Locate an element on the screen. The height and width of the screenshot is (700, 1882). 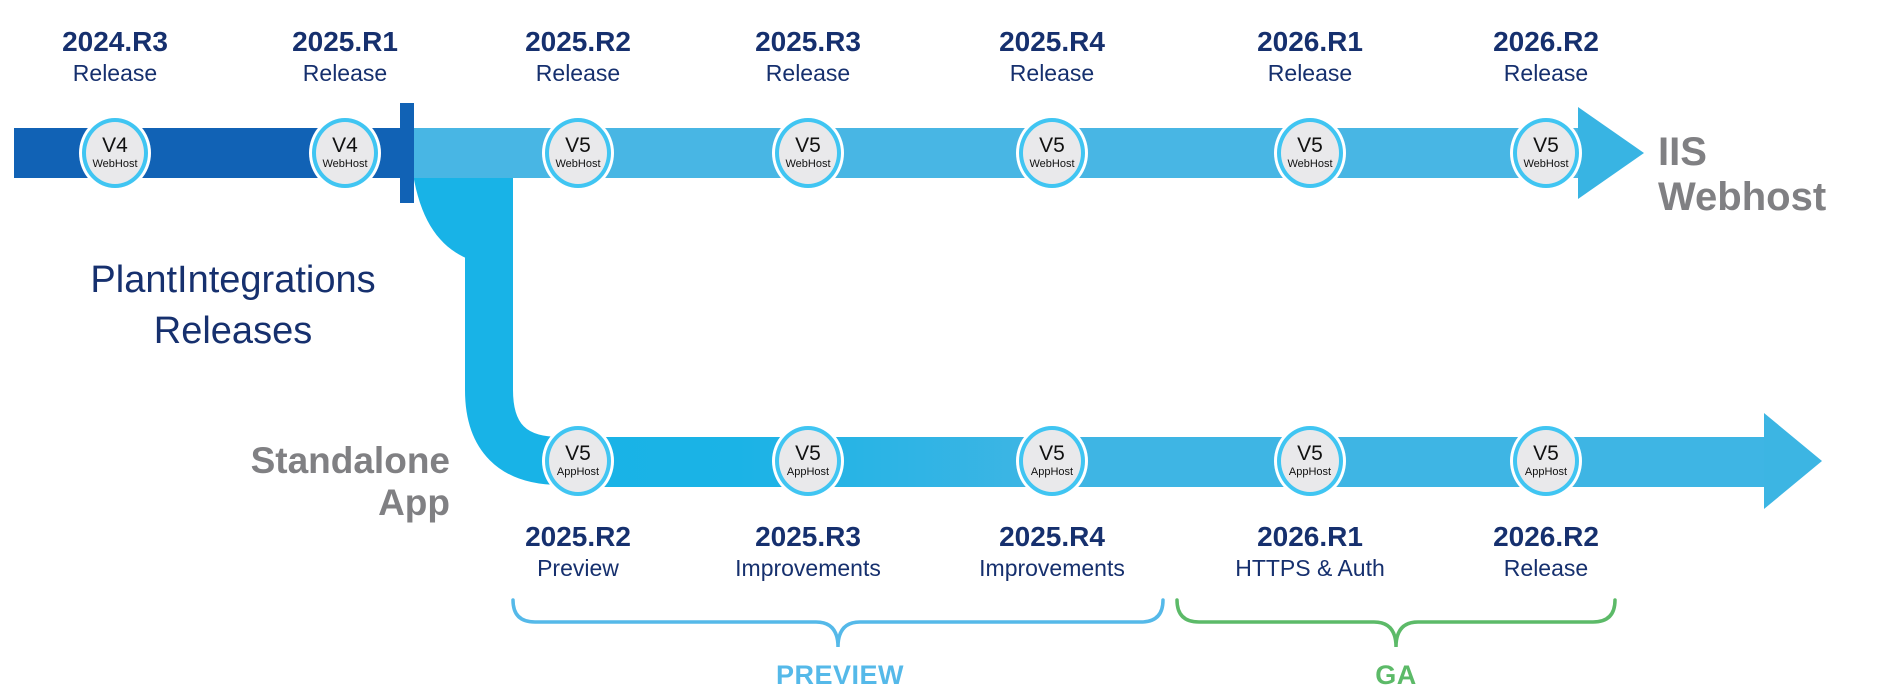
preview-brace is located at coordinates (838, 623).